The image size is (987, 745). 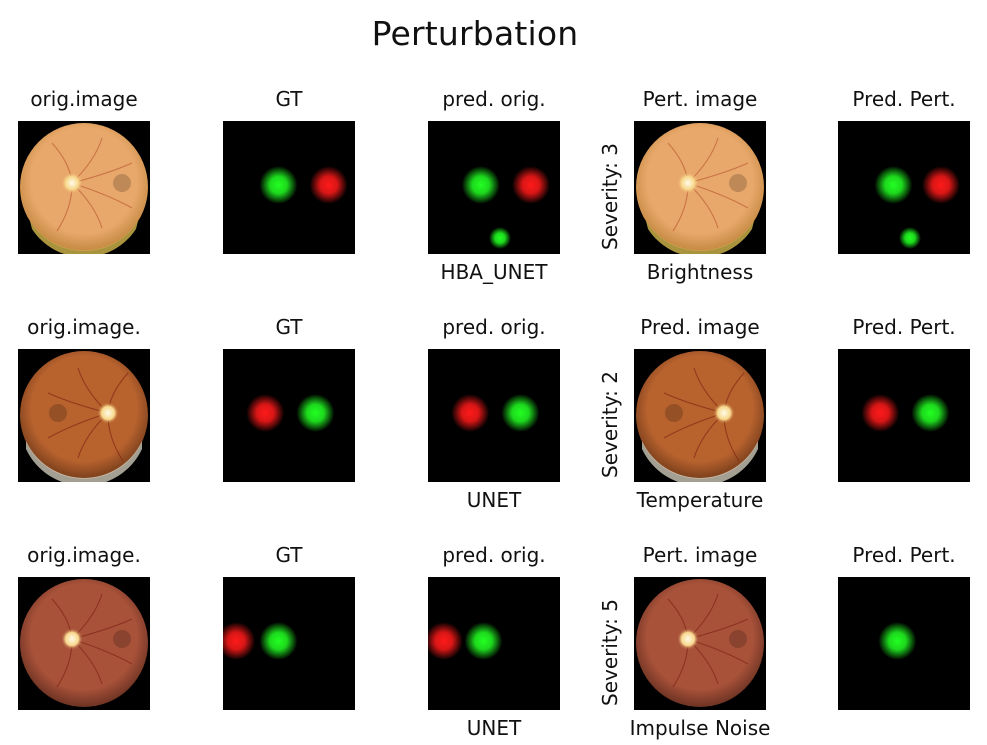 I want to click on perturbation-label: Temperature, so click(x=700, y=500).